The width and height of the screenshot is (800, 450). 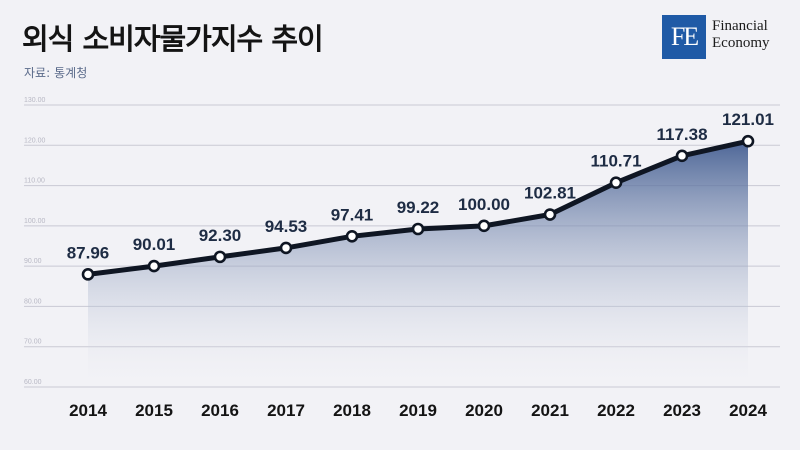 I want to click on data-label: 87.96, so click(x=88, y=252).